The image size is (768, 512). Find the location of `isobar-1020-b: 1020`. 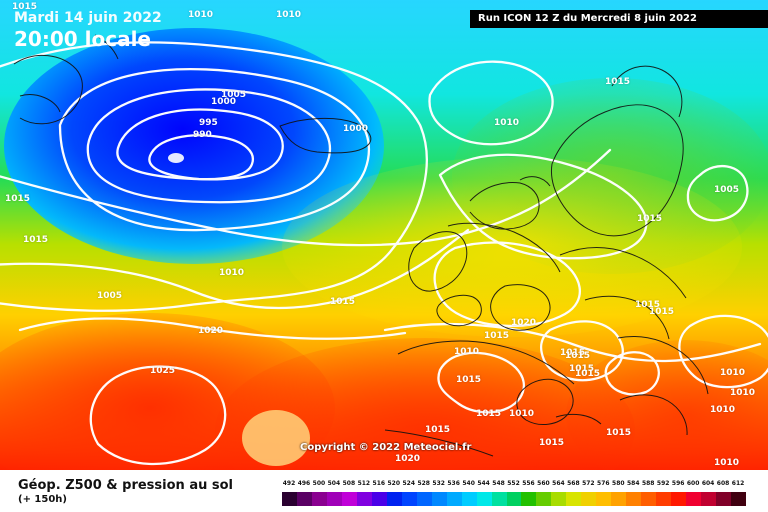

isobar-1020-b: 1020 is located at coordinates (524, 323).